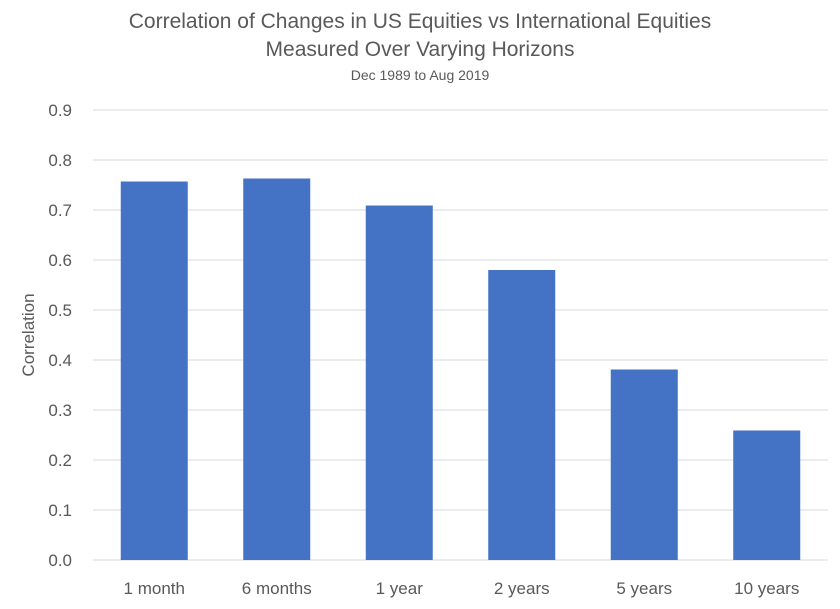 Image resolution: width=840 pixels, height=609 pixels. I want to click on y-tick-label: 0.2, so click(60, 460).